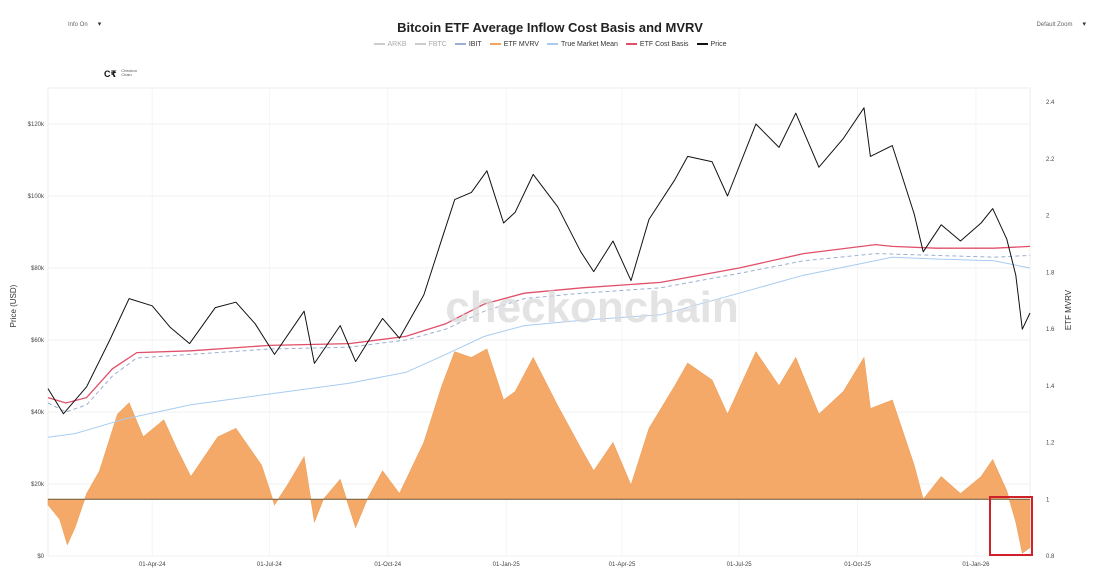 The width and height of the screenshot is (1100, 588). What do you see at coordinates (120, 73) in the screenshot?
I see `checkonchain-logo: C₹ Checkon Chain` at bounding box center [120, 73].